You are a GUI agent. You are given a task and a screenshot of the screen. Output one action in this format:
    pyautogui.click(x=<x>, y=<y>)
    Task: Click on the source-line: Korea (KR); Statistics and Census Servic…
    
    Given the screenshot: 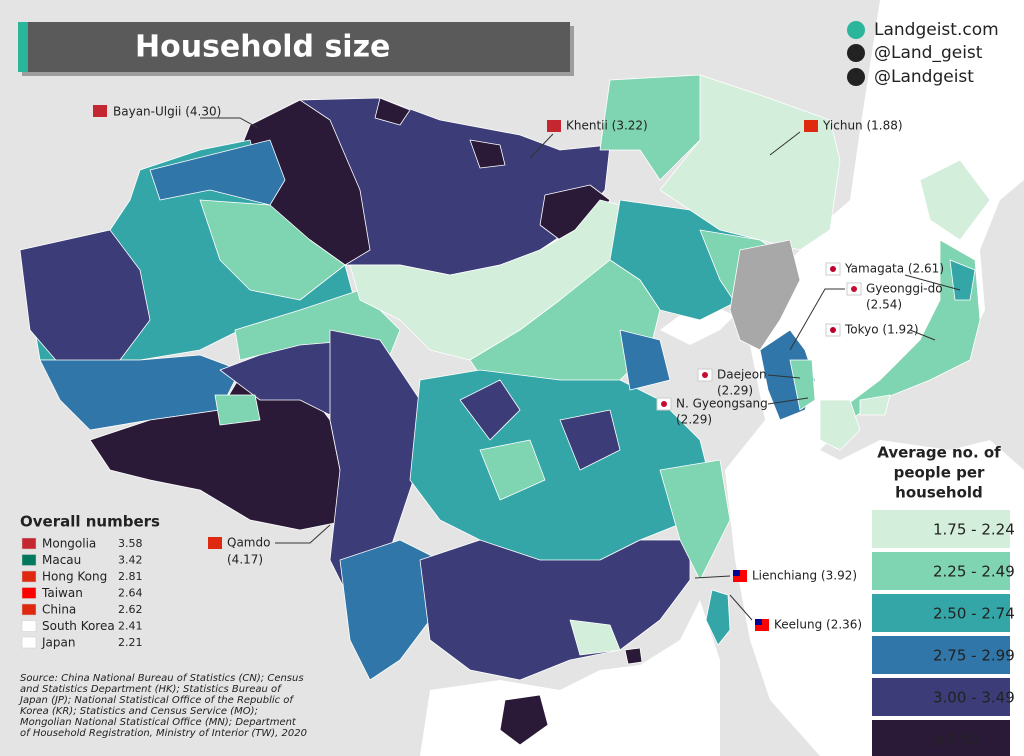 What is the action you would take?
    pyautogui.click(x=139, y=711)
    